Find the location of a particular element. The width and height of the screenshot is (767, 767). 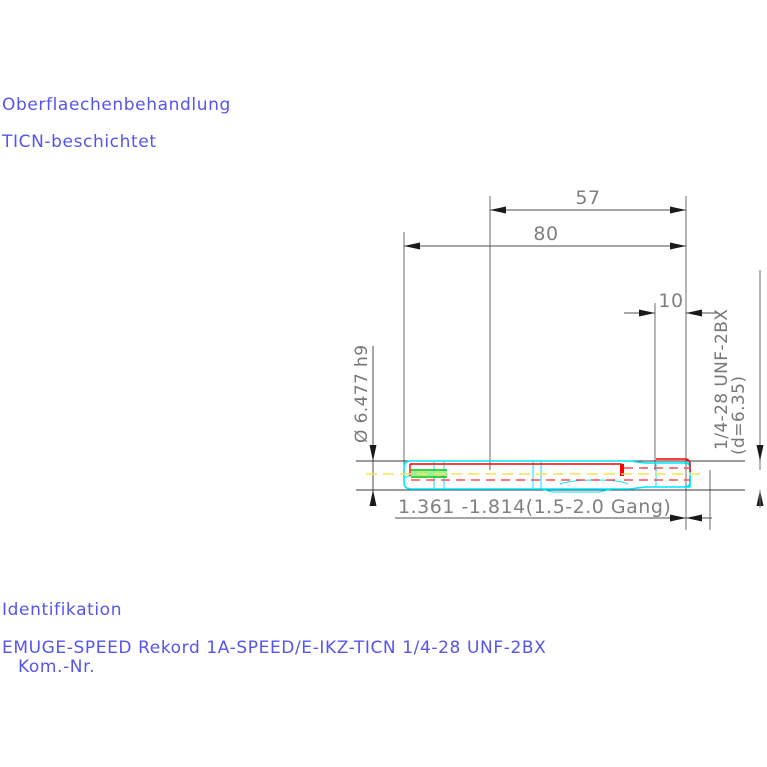

dimension-57: 57 is located at coordinates (588, 328).